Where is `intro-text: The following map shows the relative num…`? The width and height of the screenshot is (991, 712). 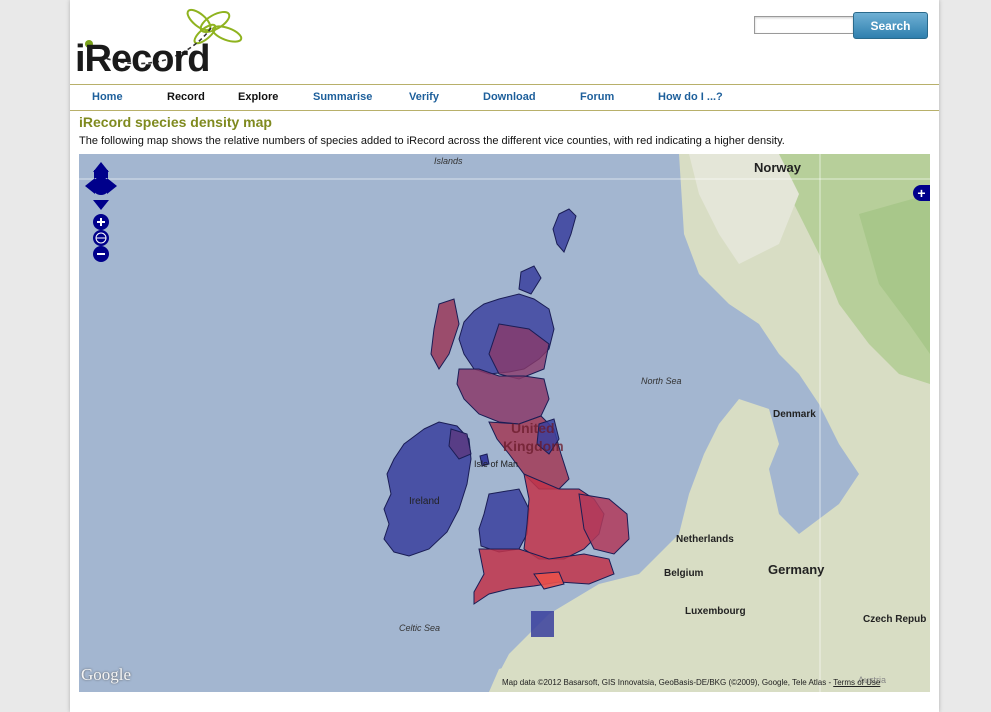 intro-text: The following map shows the relative num… is located at coordinates (432, 141).